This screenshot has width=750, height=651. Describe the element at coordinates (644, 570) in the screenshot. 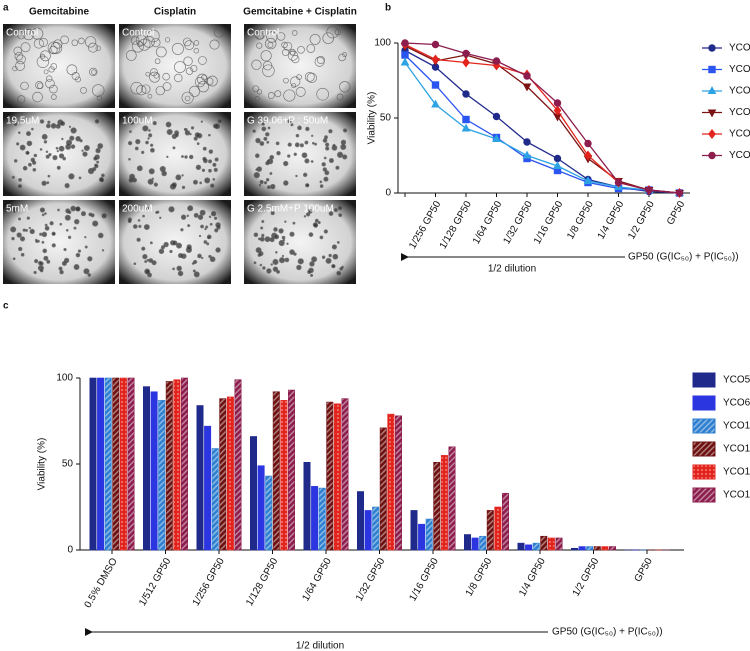

I see `x-tick-label: GP50` at that location.